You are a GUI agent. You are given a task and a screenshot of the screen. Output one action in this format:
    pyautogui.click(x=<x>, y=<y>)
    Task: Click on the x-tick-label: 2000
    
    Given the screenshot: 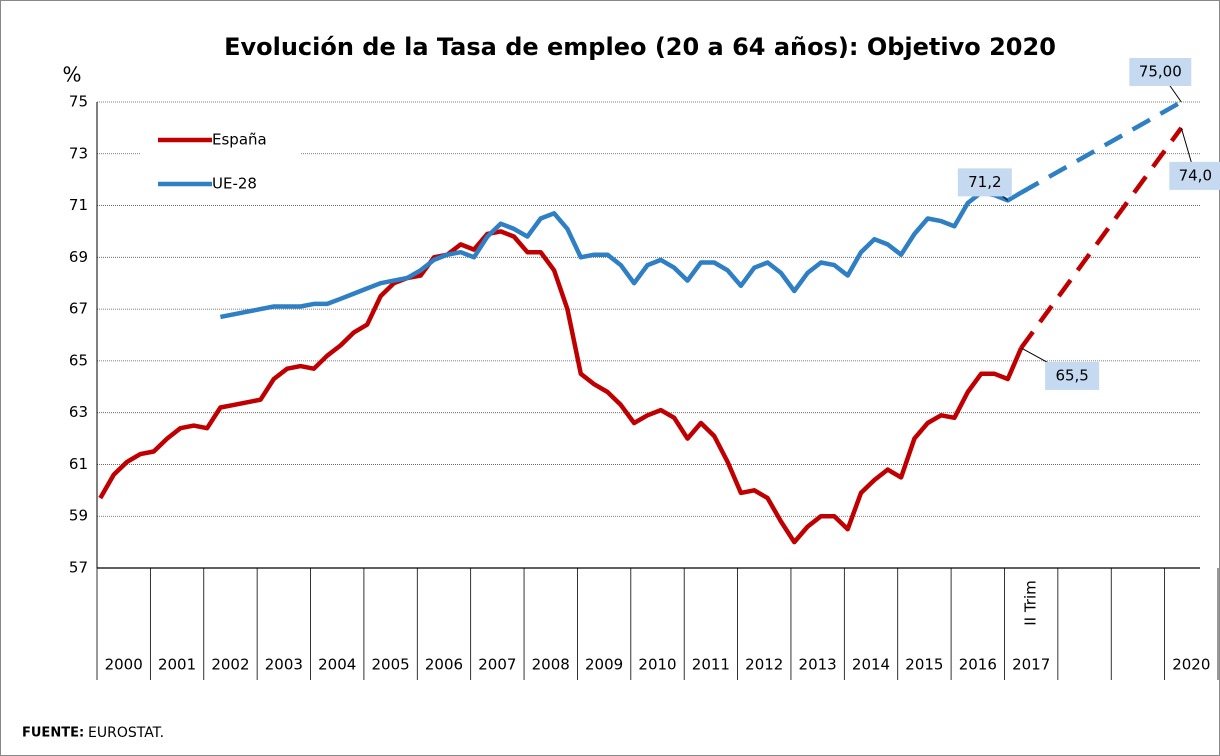 What is the action you would take?
    pyautogui.click(x=124, y=665)
    